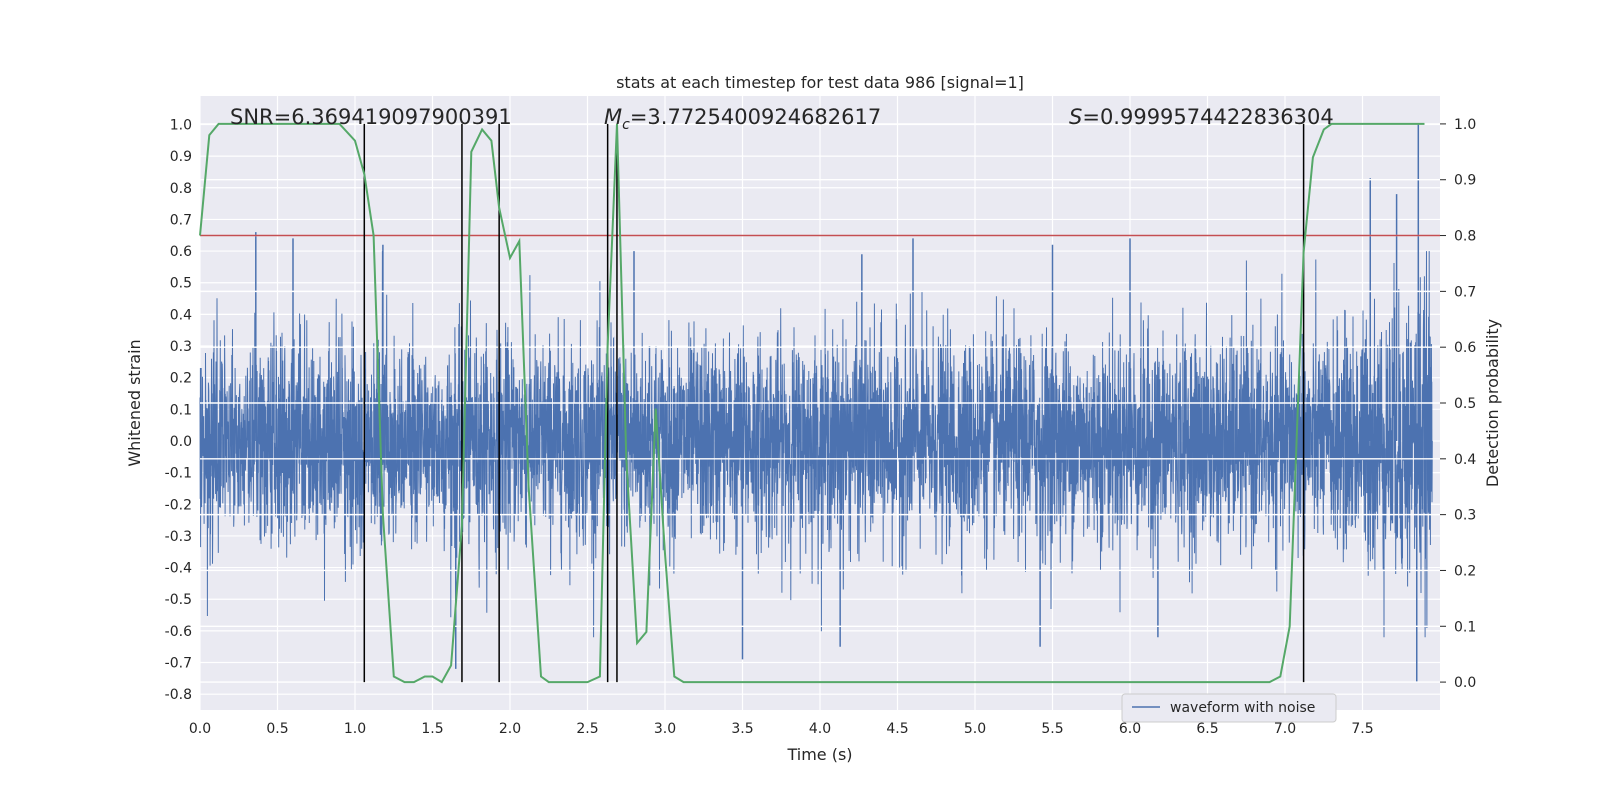 Image resolution: width=1600 pixels, height=800 pixels. Describe the element at coordinates (432, 729) in the screenshot. I see `x-tick-label: 1.5` at that location.